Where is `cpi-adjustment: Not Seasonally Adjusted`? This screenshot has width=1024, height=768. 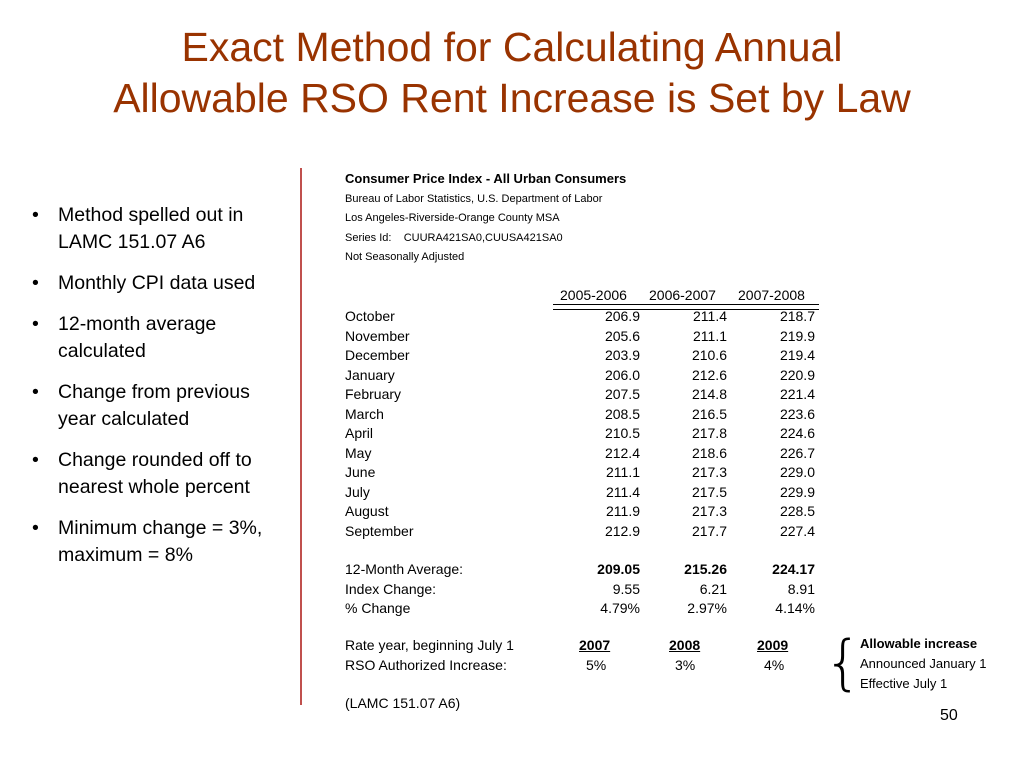 cpi-adjustment: Not Seasonally Adjusted is located at coordinates (405, 257).